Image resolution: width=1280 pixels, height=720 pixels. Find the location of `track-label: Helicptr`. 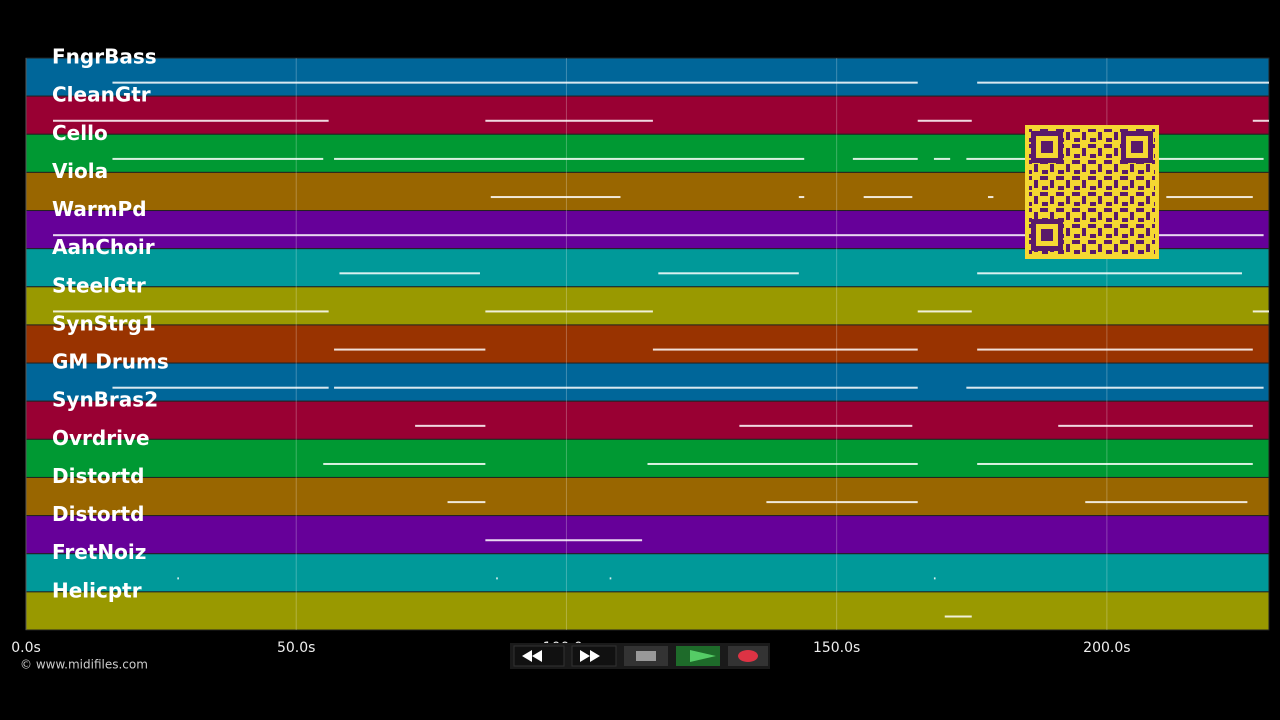

track-label: Helicptr is located at coordinates (97, 590).